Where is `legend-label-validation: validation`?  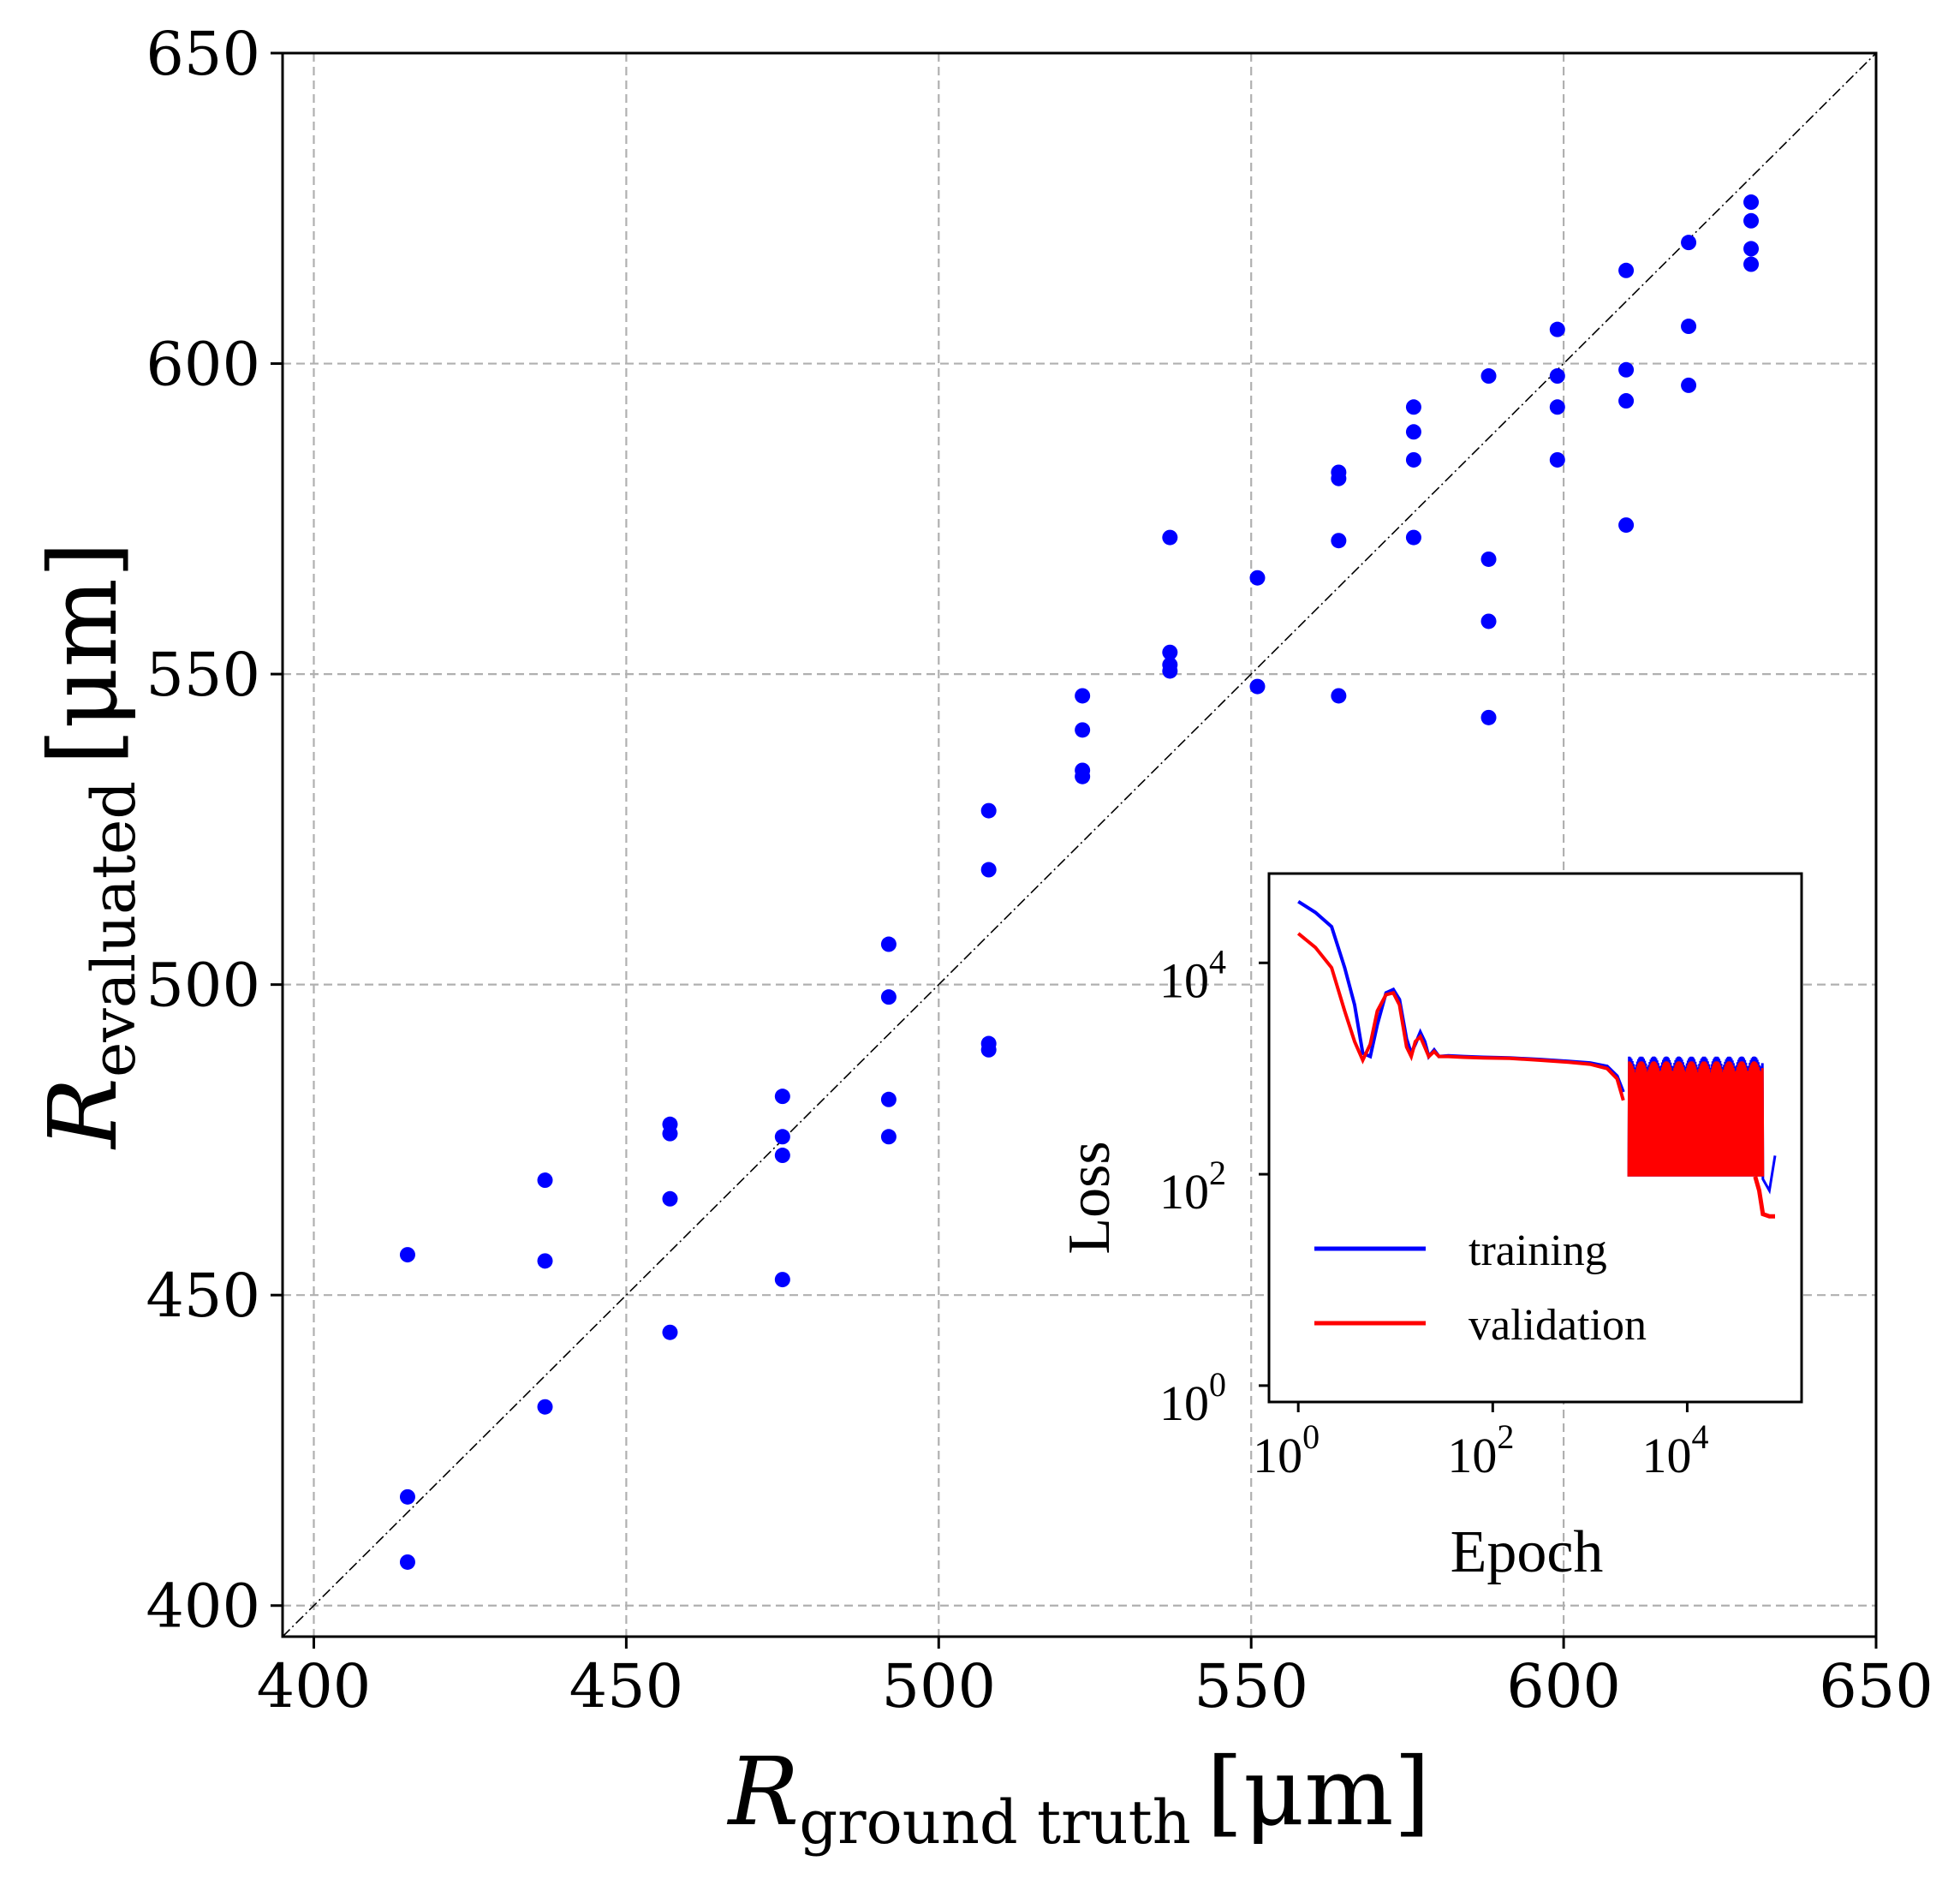 legend-label-validation: validation is located at coordinates (1558, 1325).